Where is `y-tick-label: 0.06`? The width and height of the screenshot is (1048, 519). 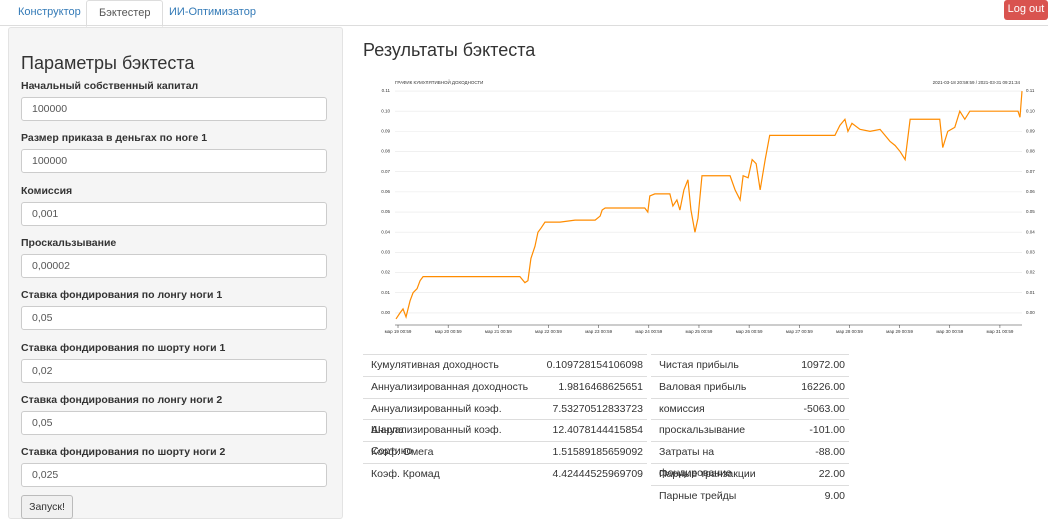
y-tick-label: 0.06 is located at coordinates (385, 191).